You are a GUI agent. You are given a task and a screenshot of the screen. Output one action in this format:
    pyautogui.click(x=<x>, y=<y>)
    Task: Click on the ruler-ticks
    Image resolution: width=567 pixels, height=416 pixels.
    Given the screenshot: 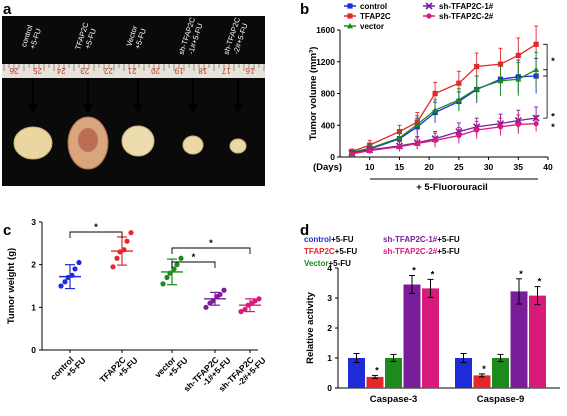 What is the action you would take?
    pyautogui.click(x=134, y=67)
    